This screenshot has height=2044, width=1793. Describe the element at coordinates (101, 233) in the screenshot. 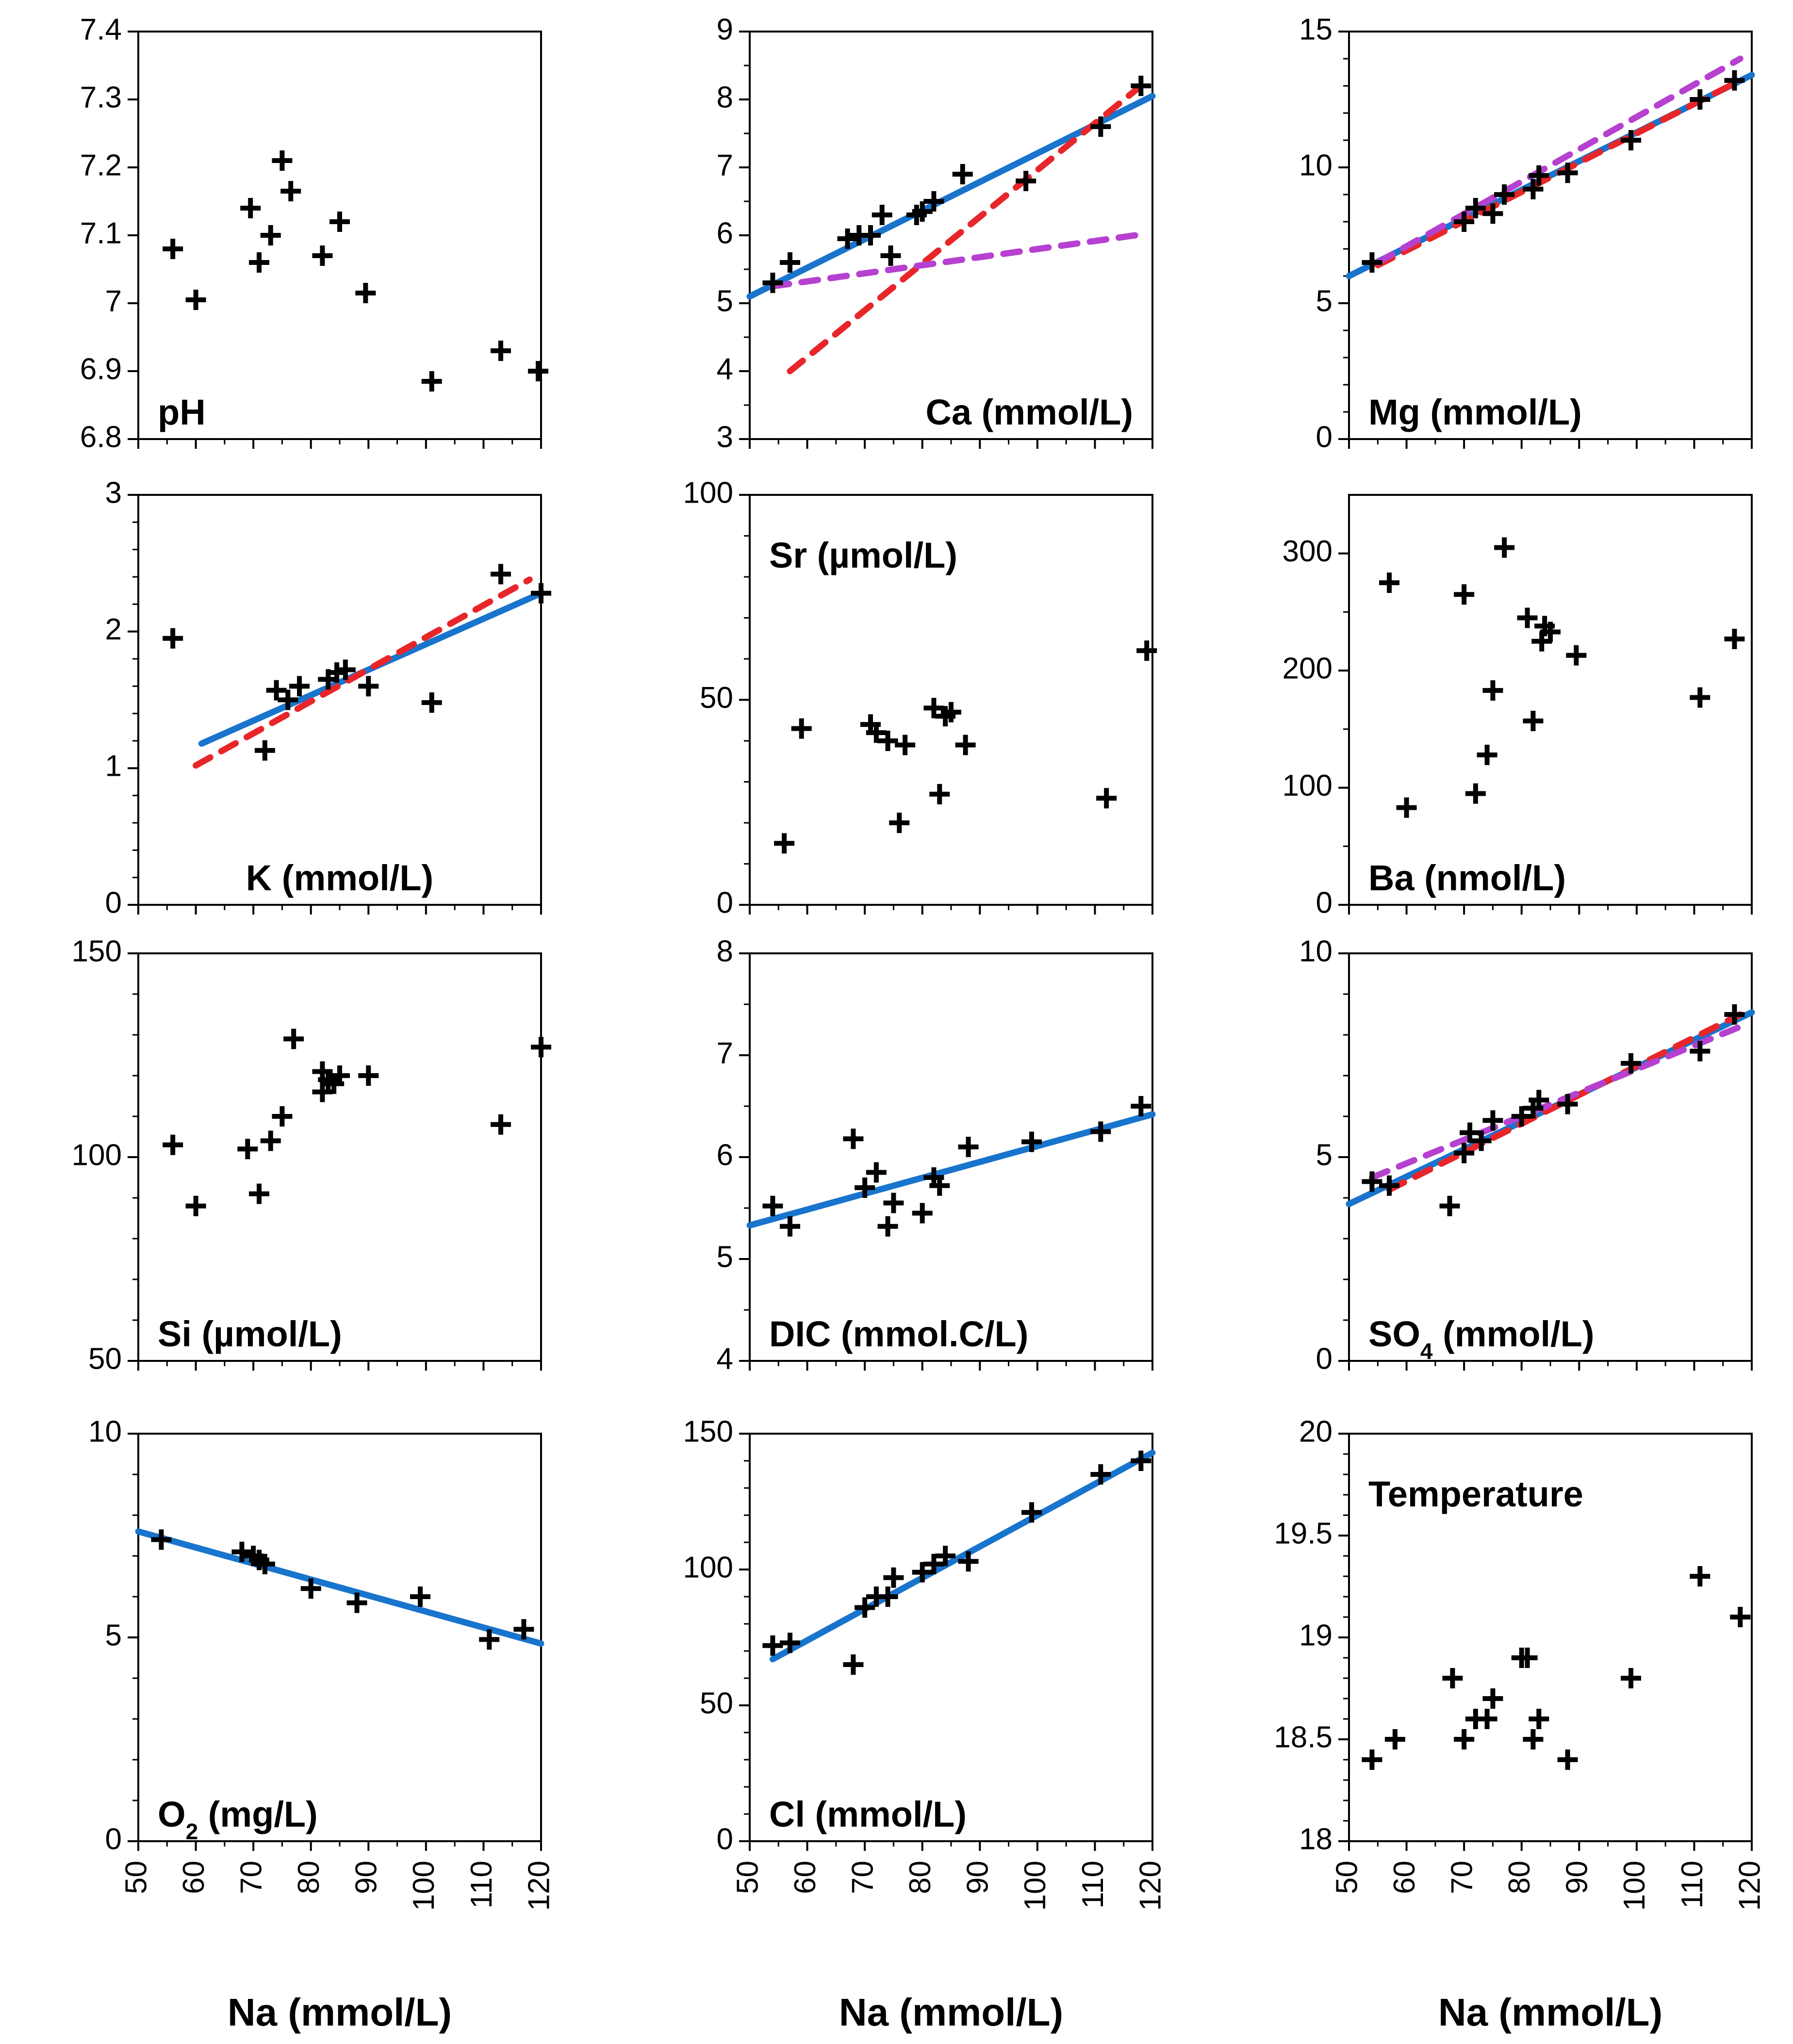

I see `y-tick-label: 7.1` at that location.